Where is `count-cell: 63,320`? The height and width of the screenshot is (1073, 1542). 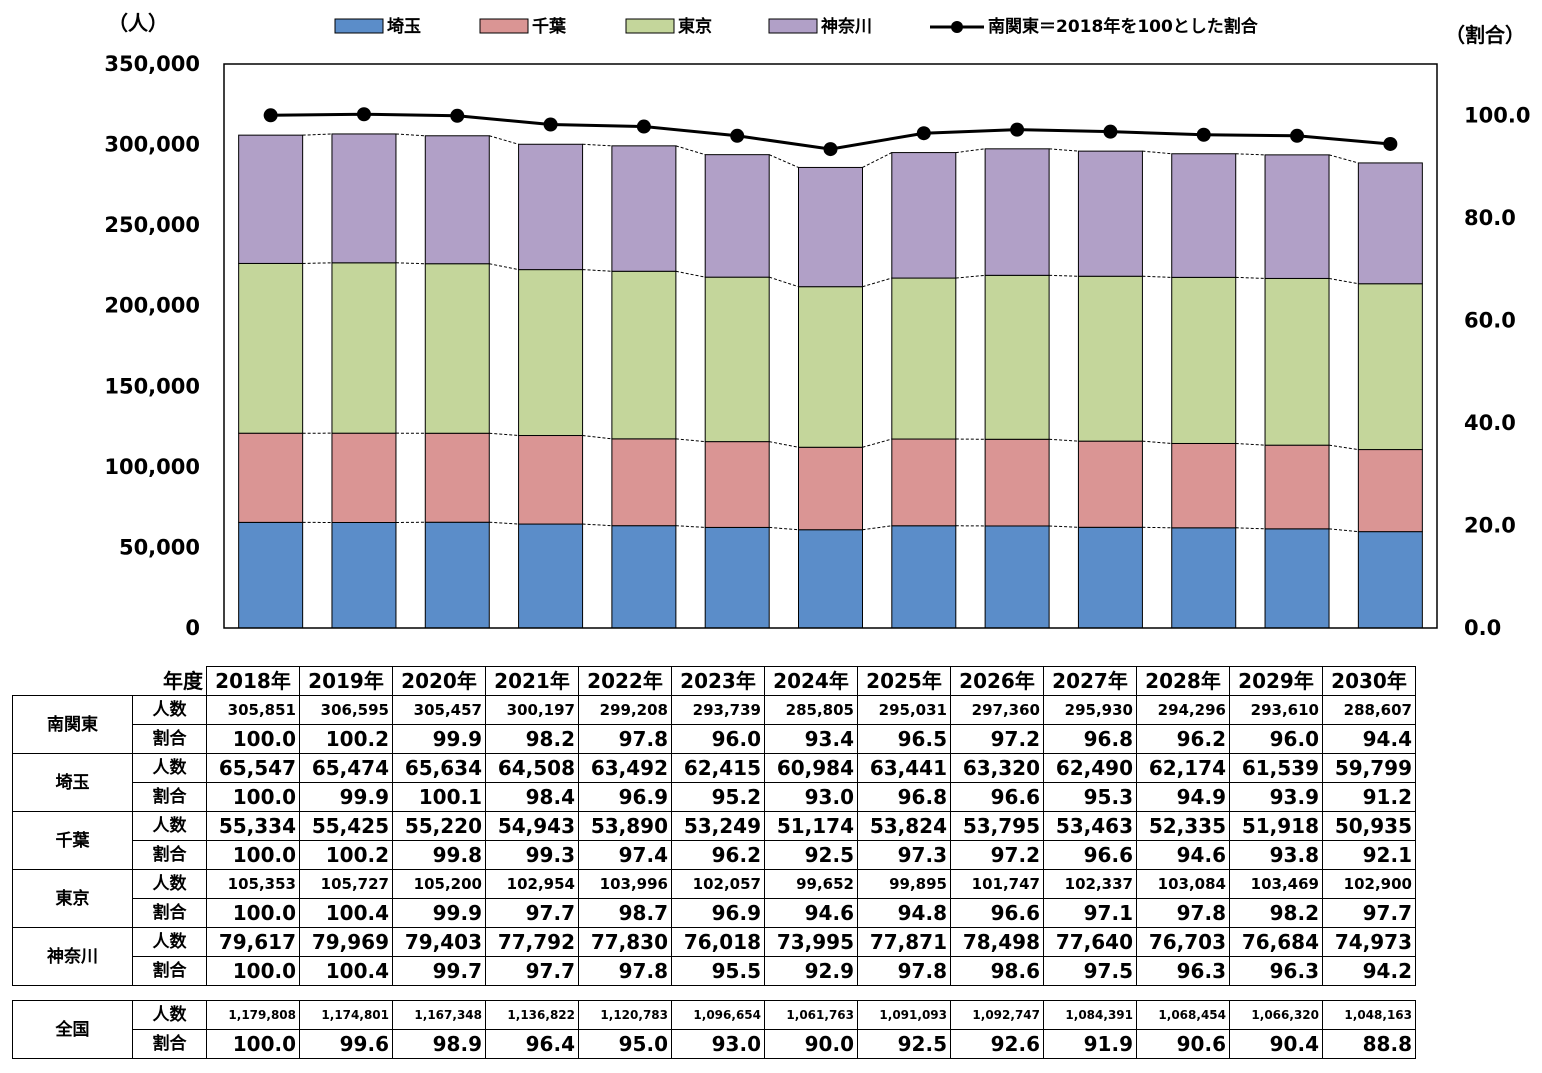
count-cell: 63,320 is located at coordinates (997, 768).